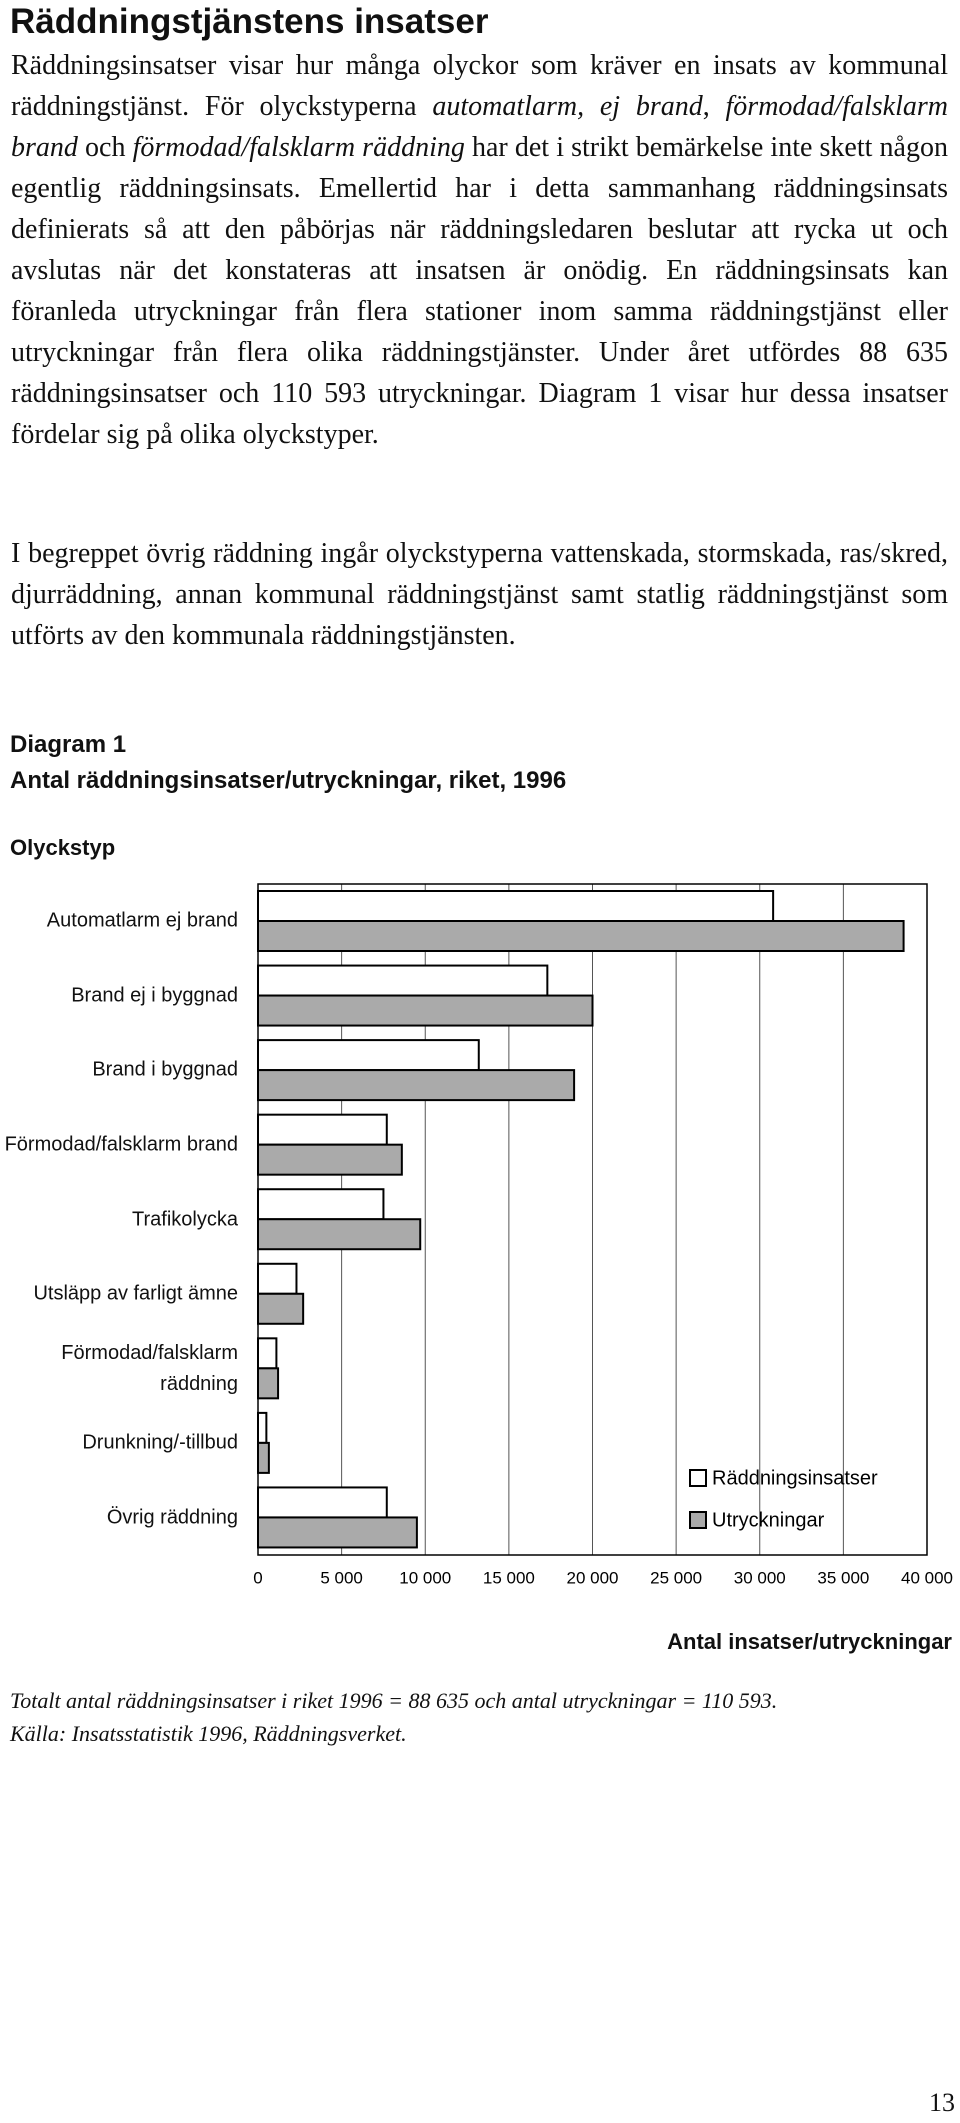 This screenshot has width=960, height=2123. I want to click on x-tick-label: 15 000, so click(509, 1577).